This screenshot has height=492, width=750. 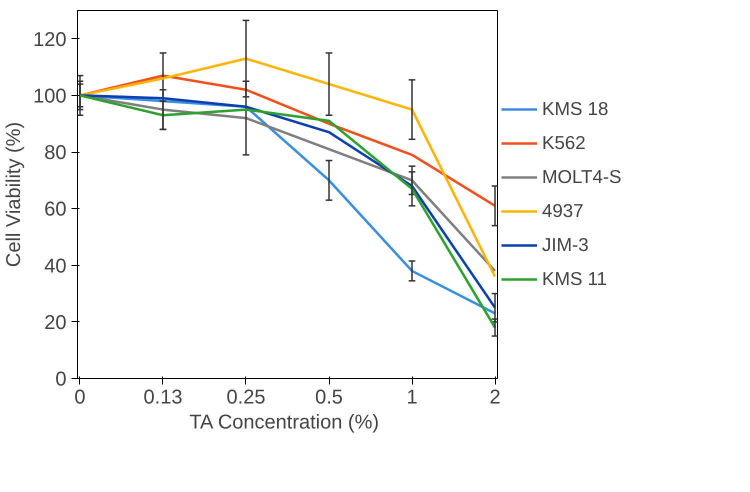 What do you see at coordinates (495, 397) in the screenshot?
I see `x-tick-label: 2` at bounding box center [495, 397].